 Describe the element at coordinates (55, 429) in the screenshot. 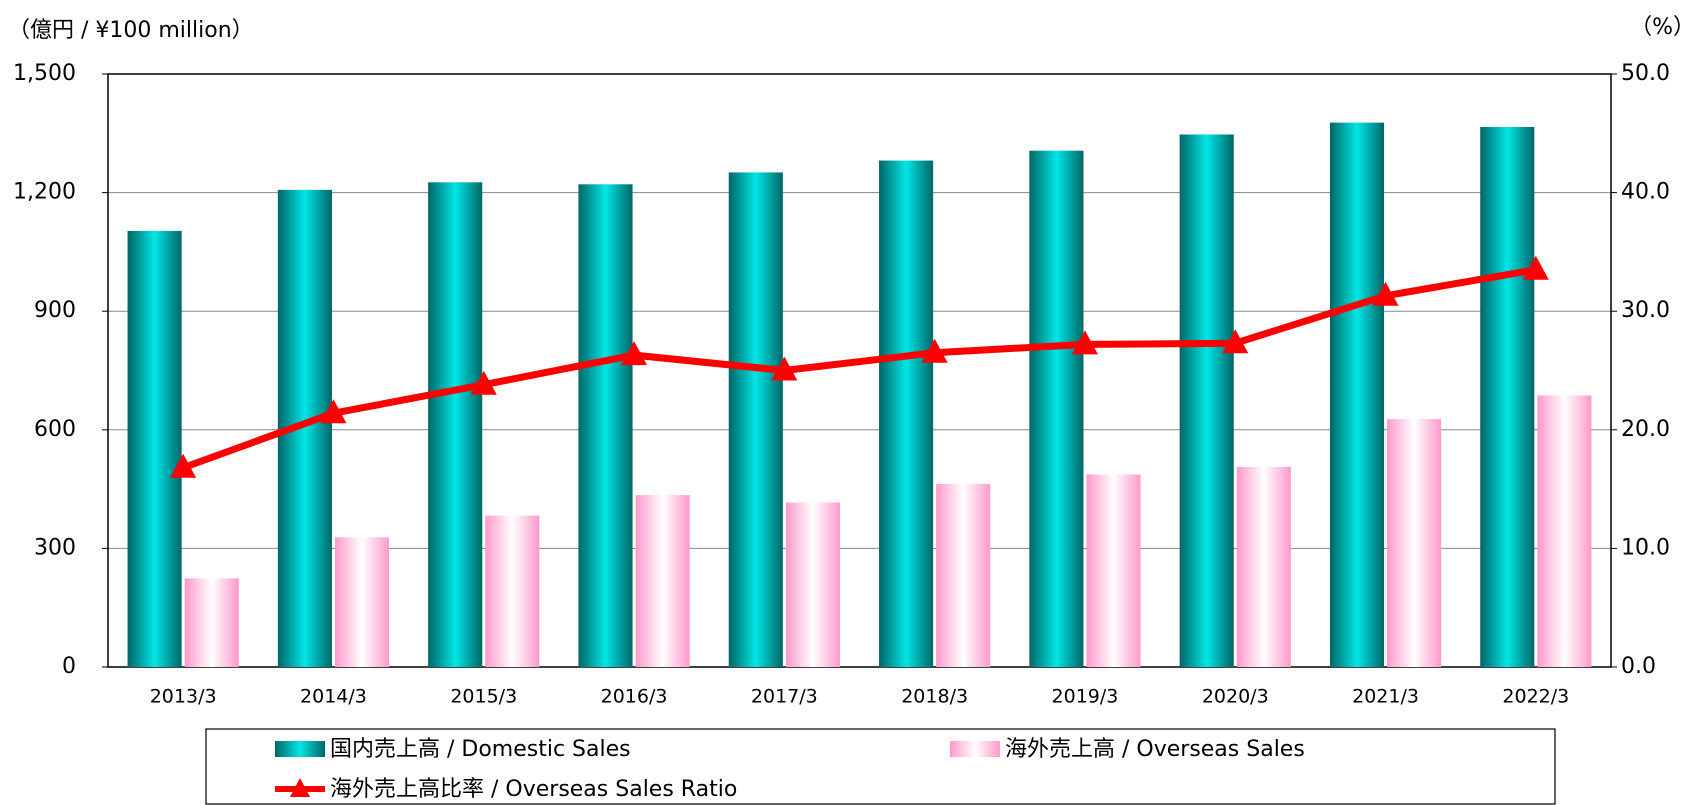

I see `y-tick-label: 600` at that location.